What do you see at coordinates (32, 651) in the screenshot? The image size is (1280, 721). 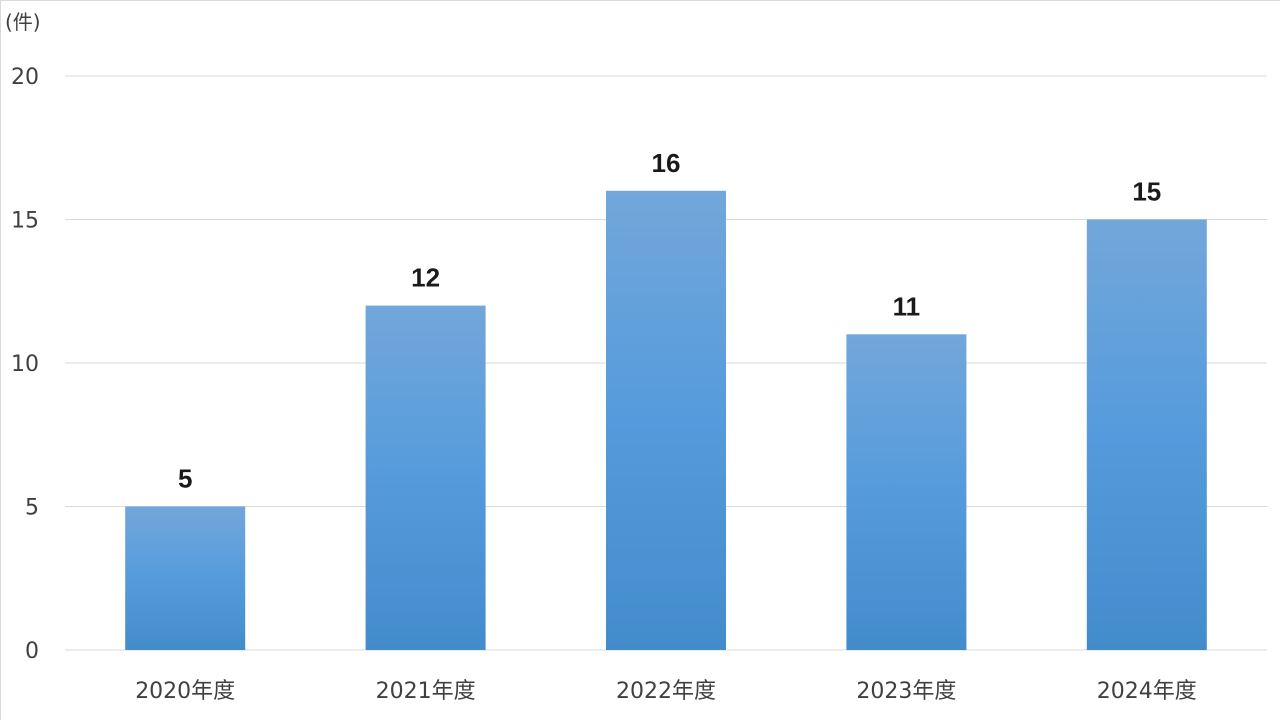 I see `y-tick-label: 0` at bounding box center [32, 651].